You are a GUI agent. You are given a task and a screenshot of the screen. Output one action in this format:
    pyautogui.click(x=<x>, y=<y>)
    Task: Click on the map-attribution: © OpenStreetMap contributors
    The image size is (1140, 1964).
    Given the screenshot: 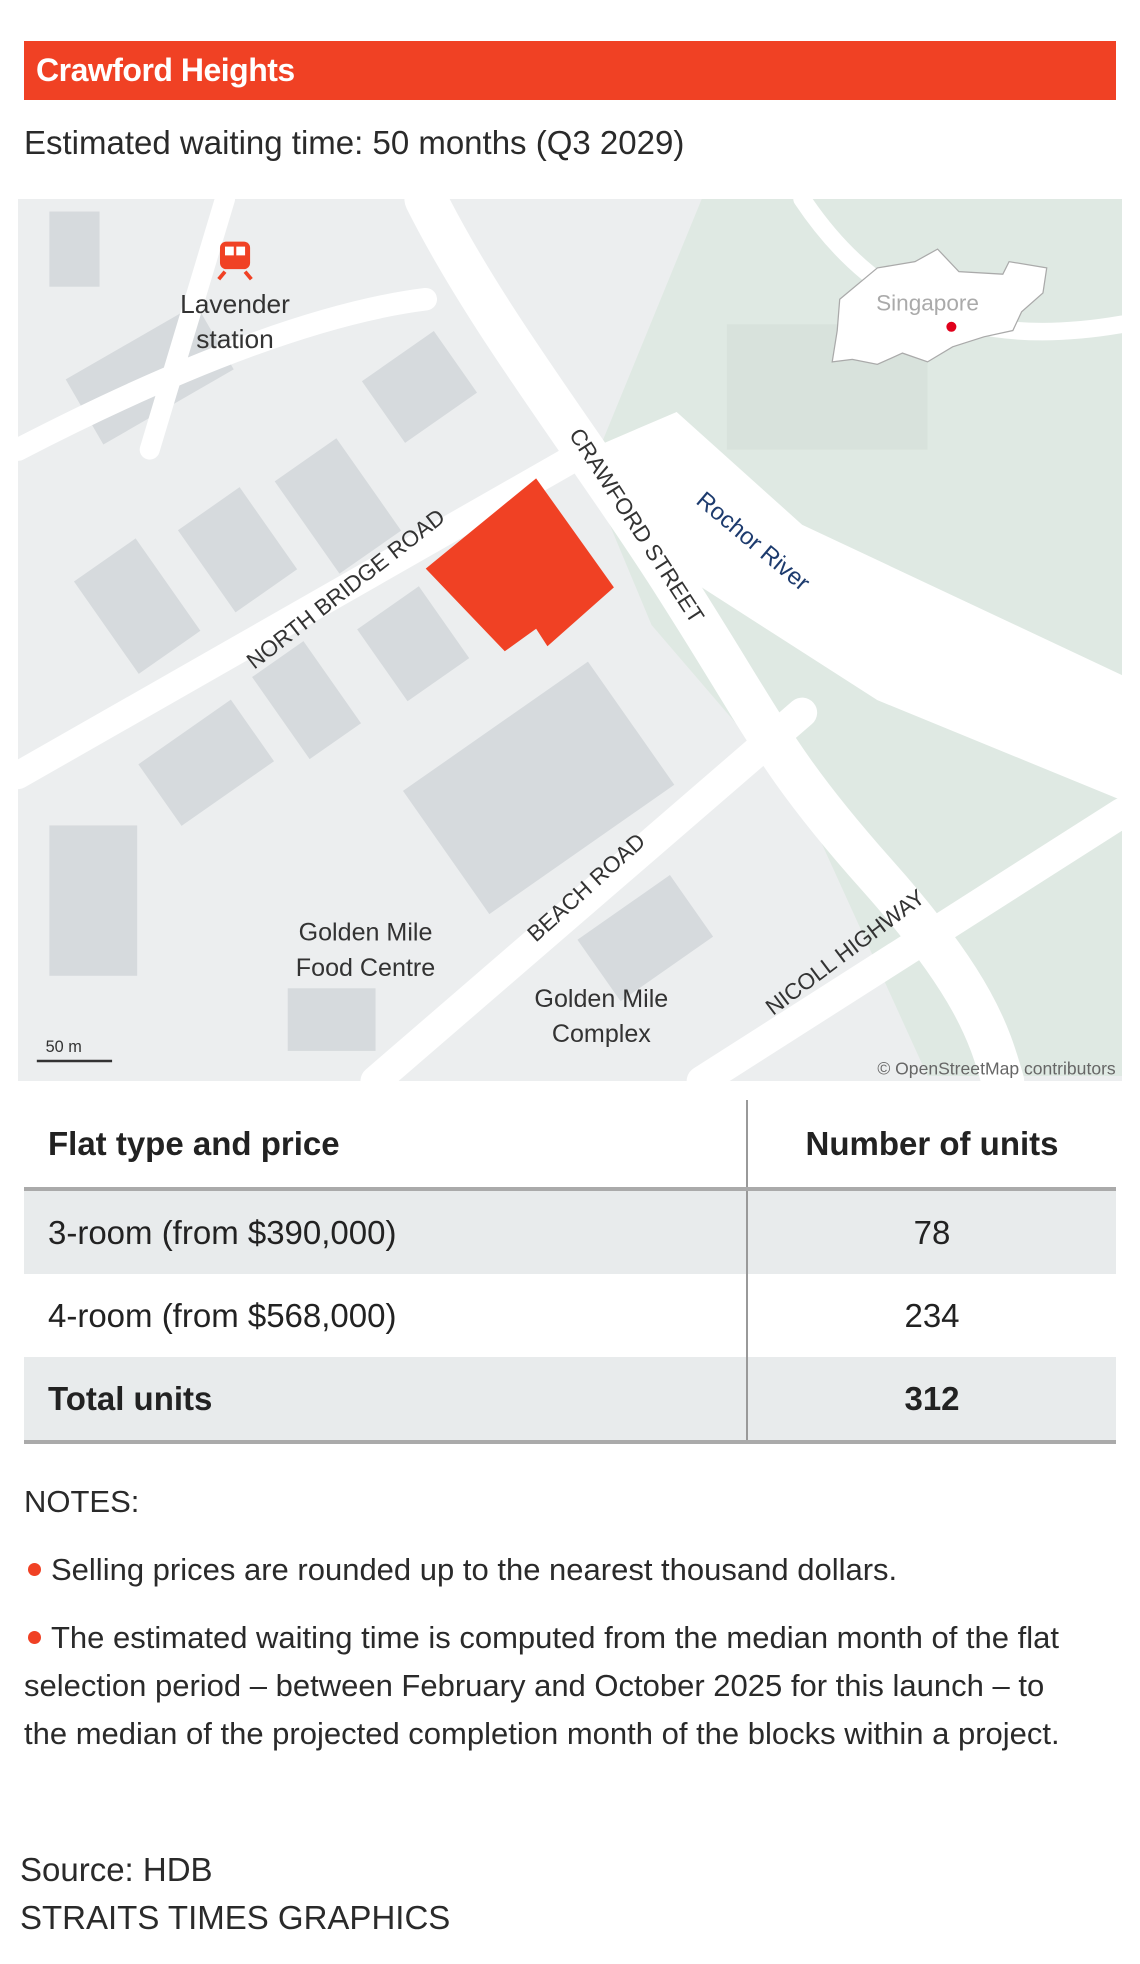 What is the action you would take?
    pyautogui.click(x=996, y=1069)
    